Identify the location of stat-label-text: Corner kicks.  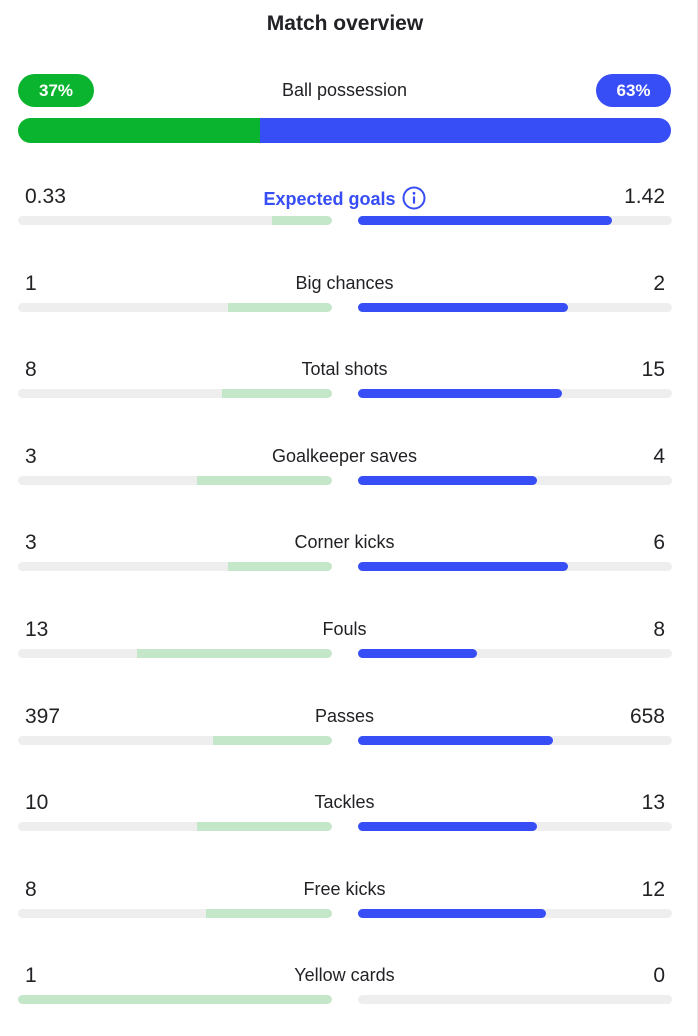
(344, 542).